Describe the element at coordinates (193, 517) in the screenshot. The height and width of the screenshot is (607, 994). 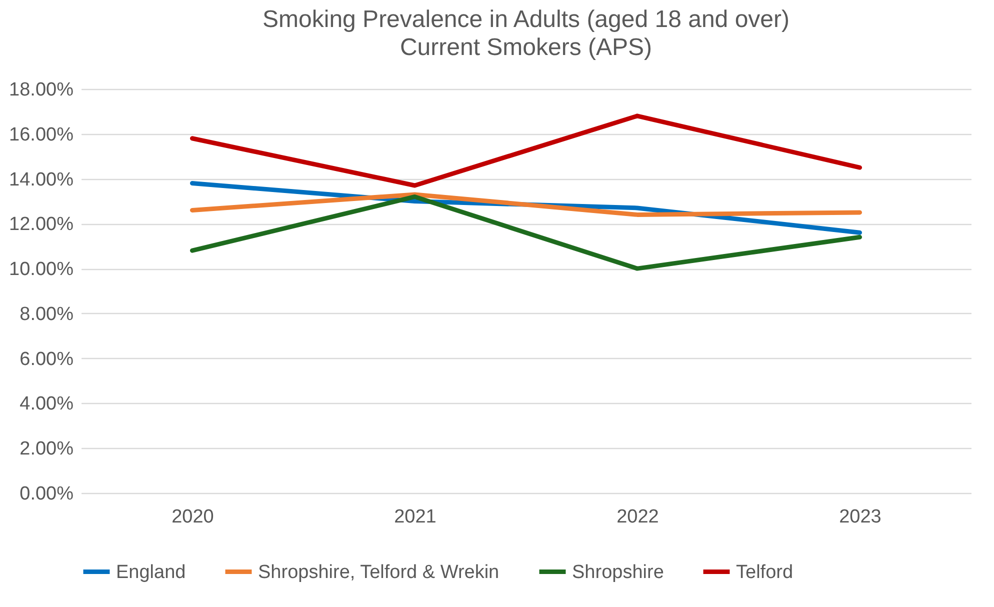
I see `x-tick-label: 2020` at that location.